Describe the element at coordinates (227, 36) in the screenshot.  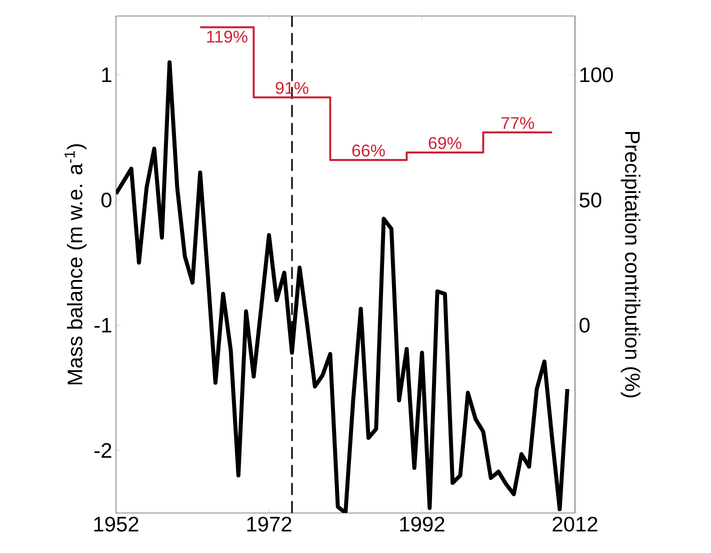
I see `data-label: 119%` at that location.